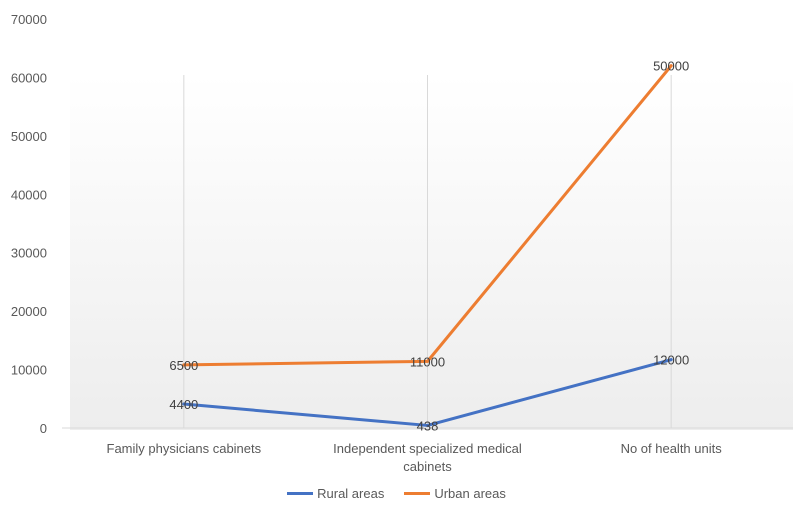 Image resolution: width=793 pixels, height=512 pixels. What do you see at coordinates (43, 428) in the screenshot?
I see `y-tick-label: 0` at bounding box center [43, 428].